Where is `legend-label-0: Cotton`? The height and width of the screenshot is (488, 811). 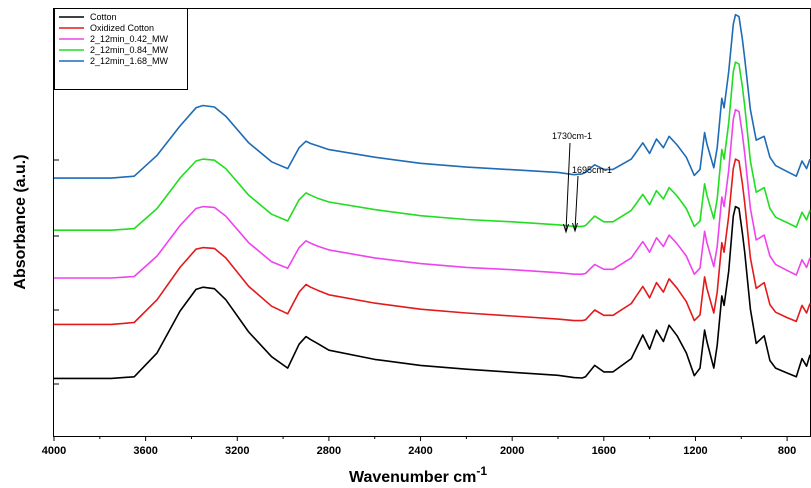 legend-label-0: Cotton is located at coordinates (103, 17).